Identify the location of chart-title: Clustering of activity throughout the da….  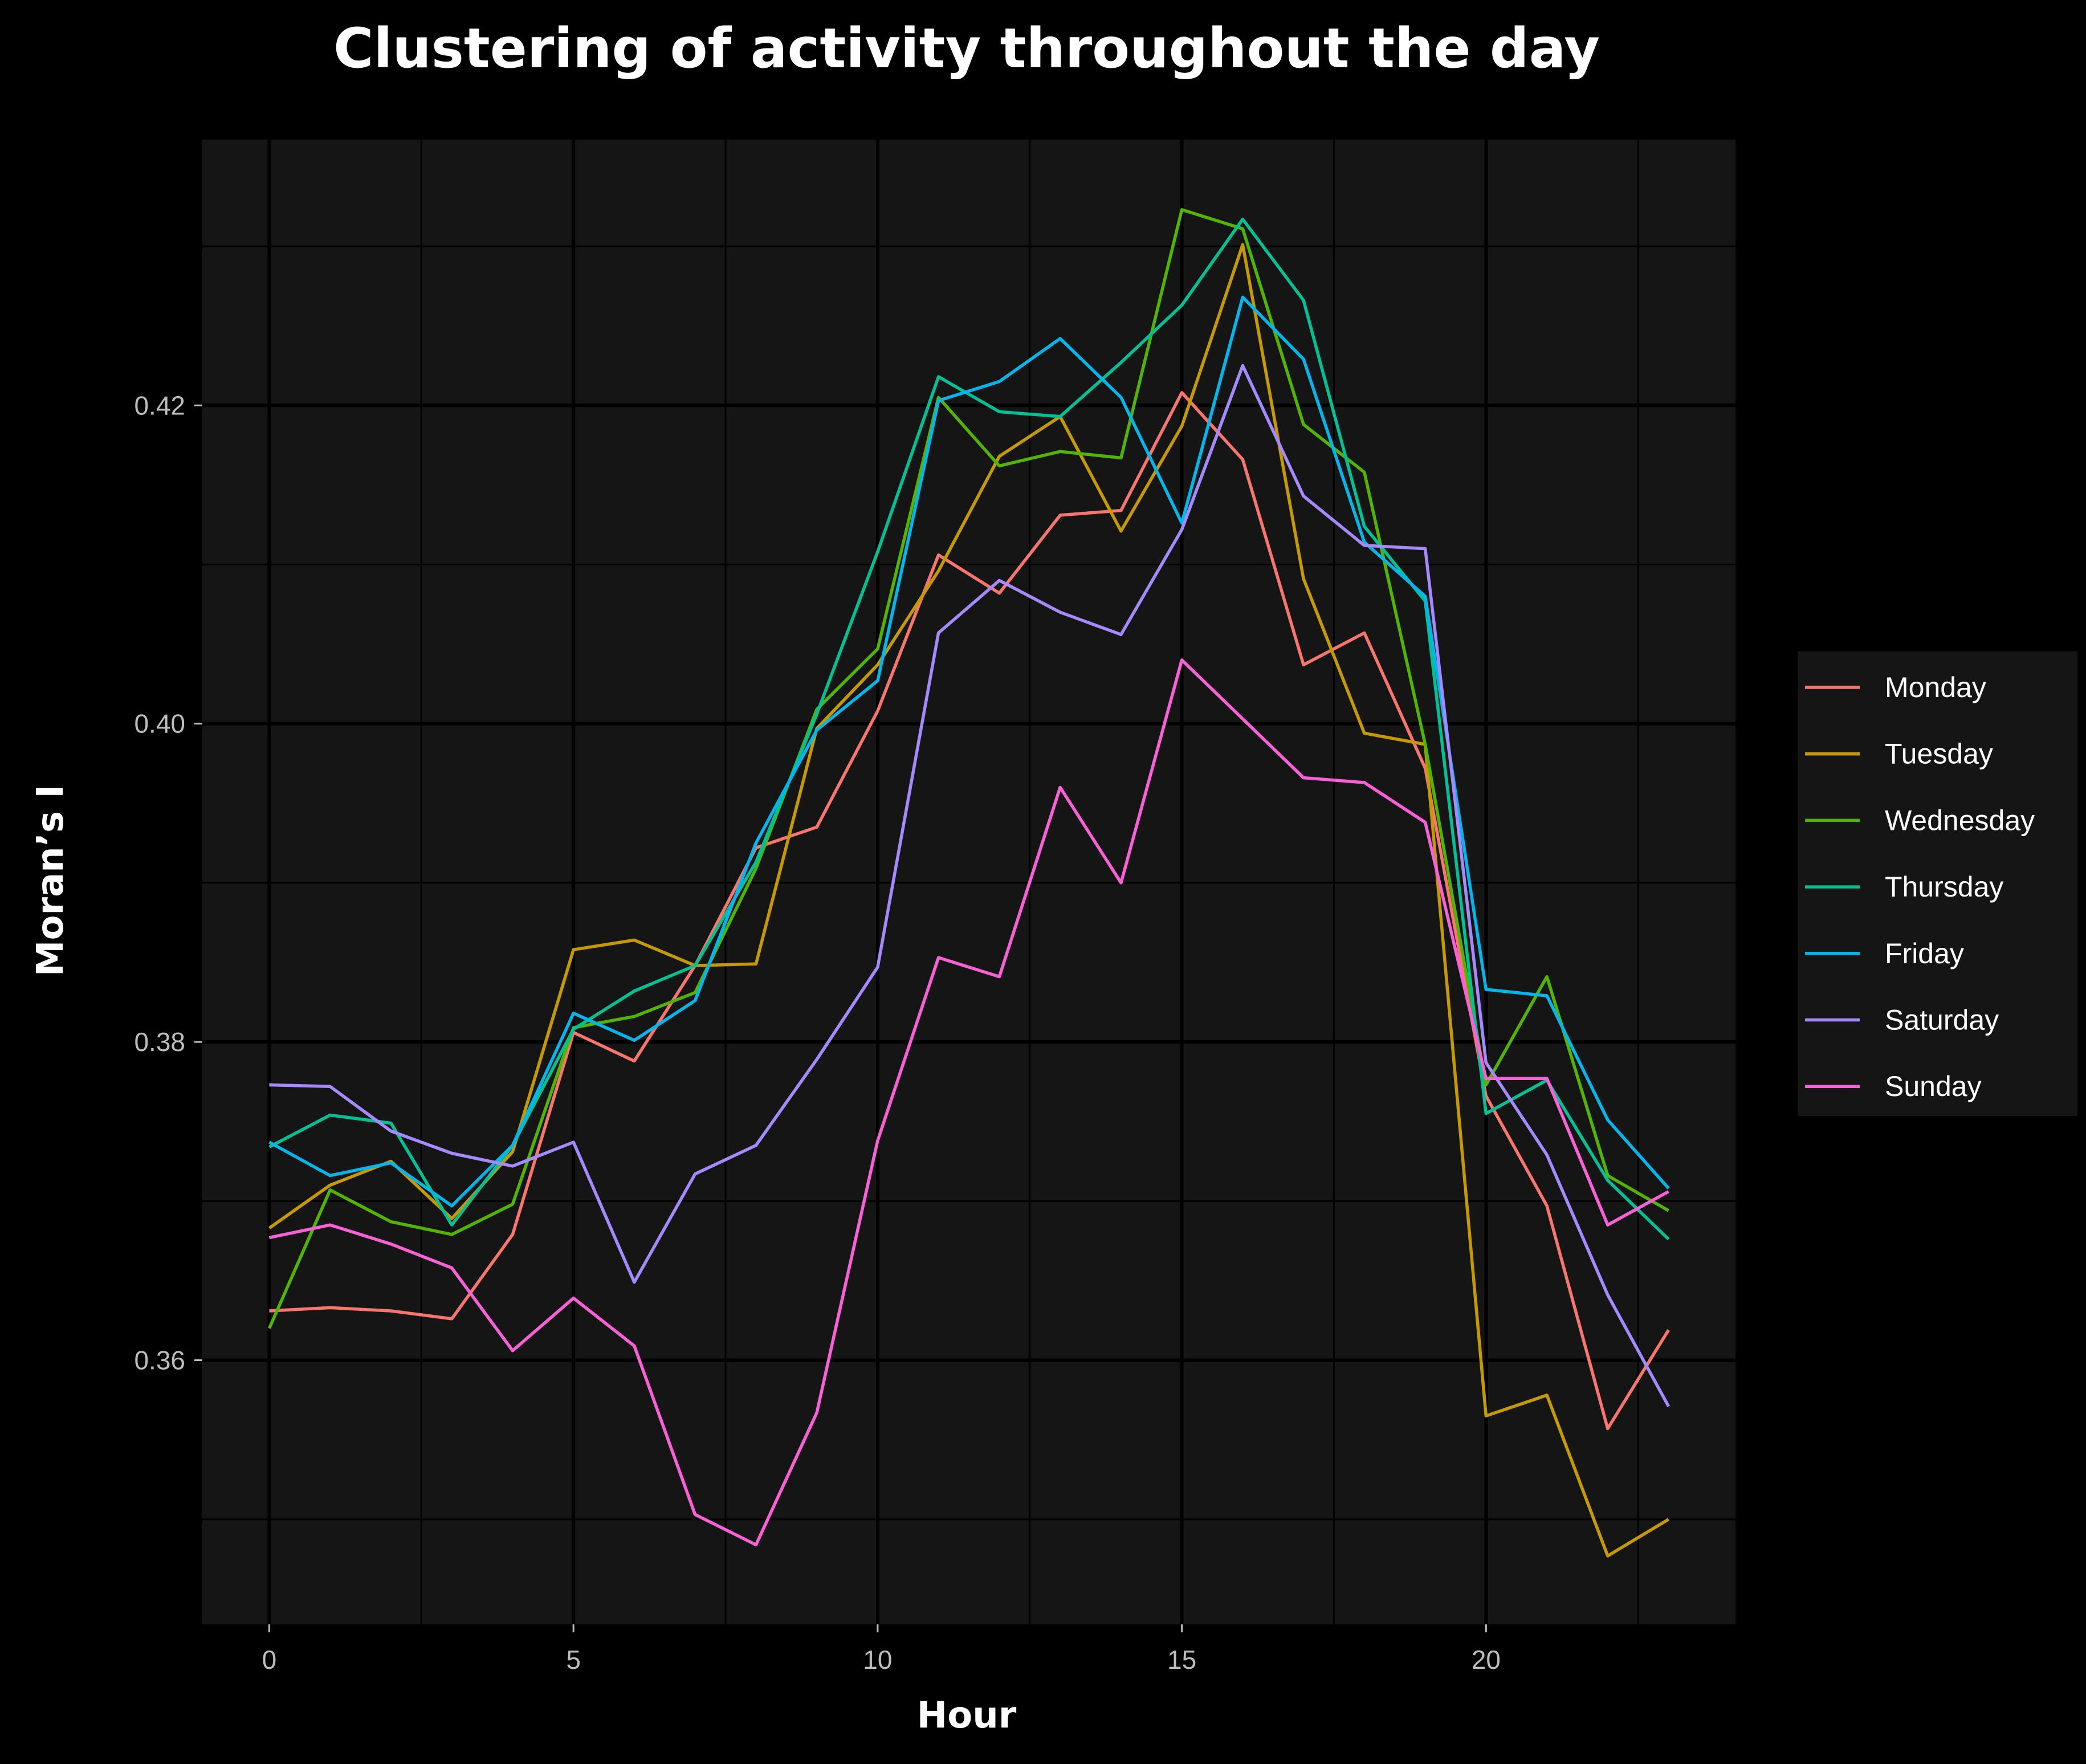
(967, 49).